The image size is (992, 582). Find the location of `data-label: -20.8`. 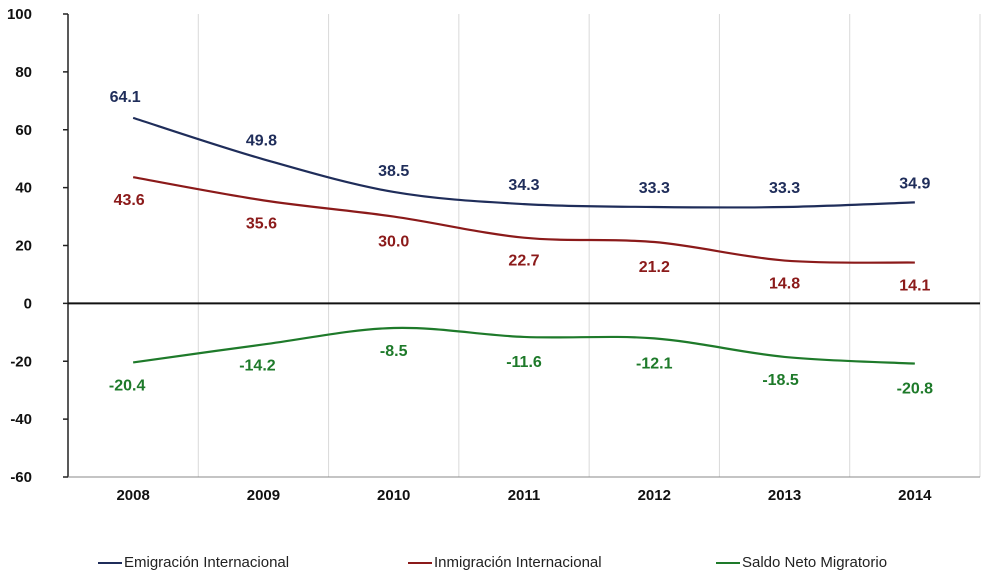

data-label: -20.8 is located at coordinates (915, 389).